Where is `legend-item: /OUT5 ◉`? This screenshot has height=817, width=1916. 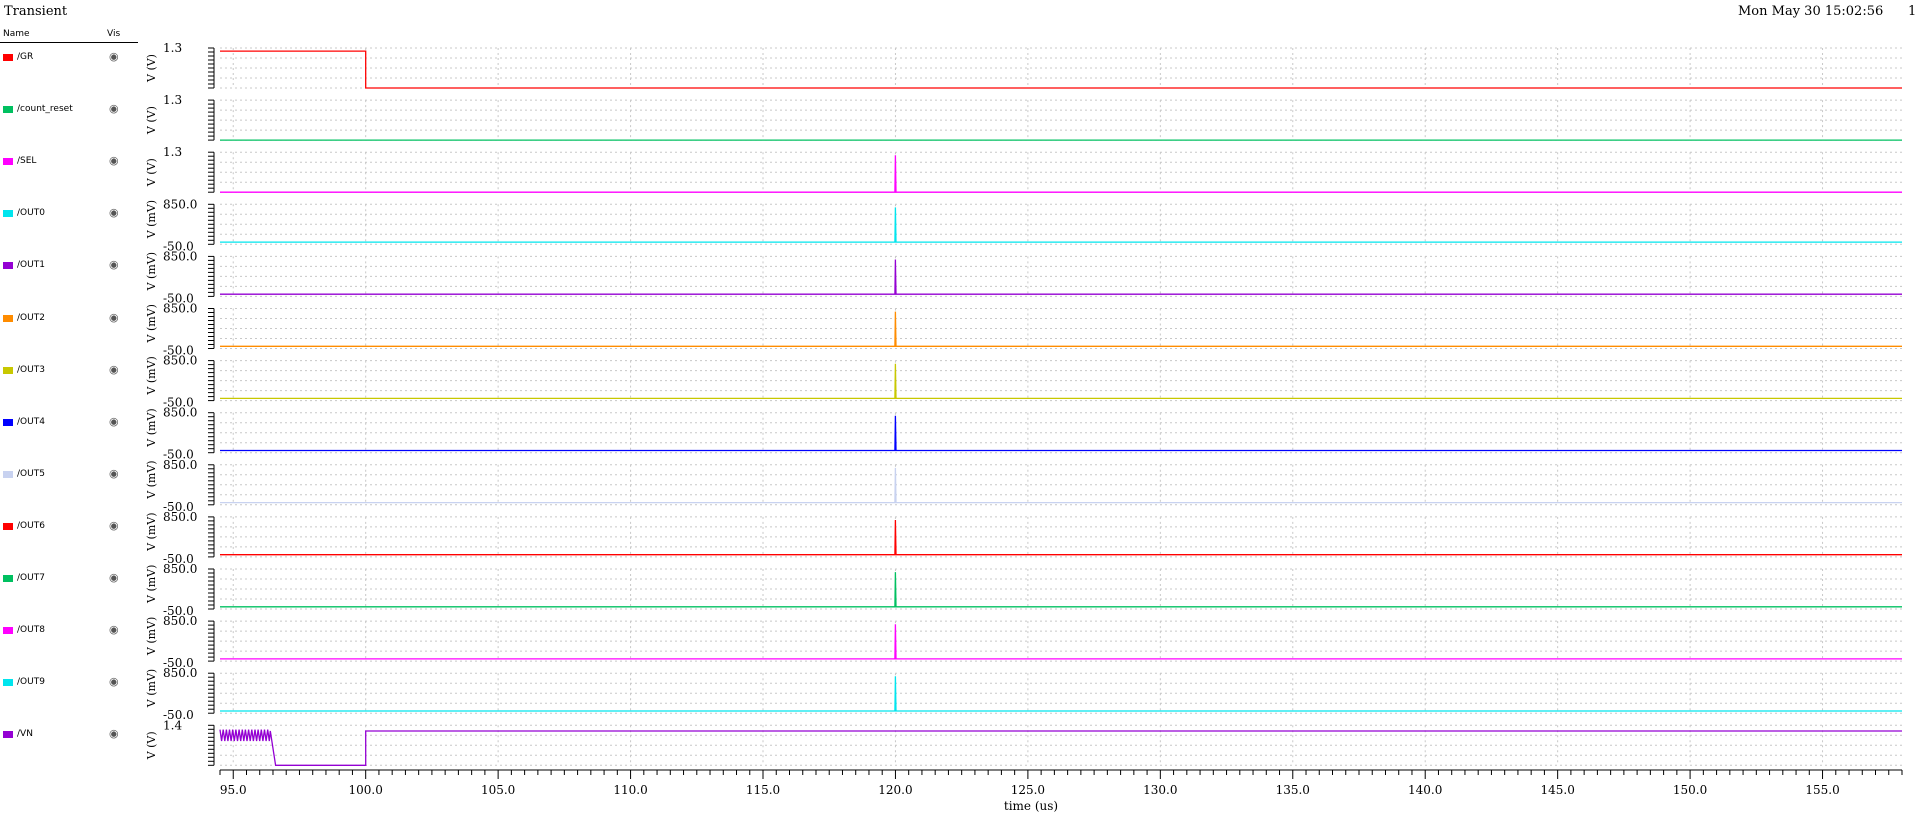 legend-item: /OUT5 ◉ is located at coordinates (69, 474).